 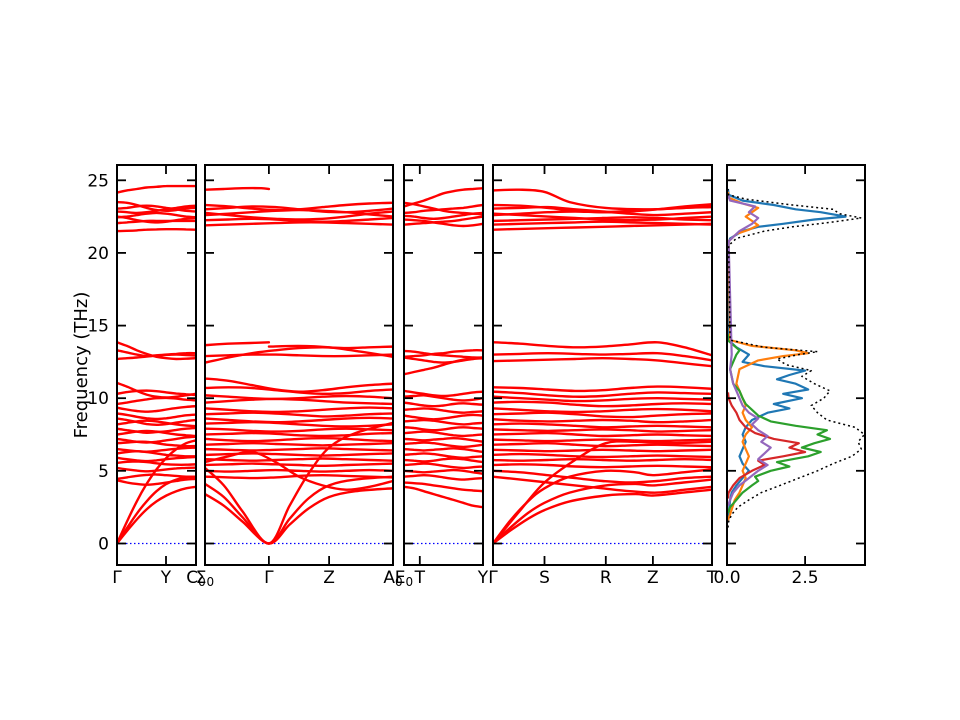 I want to click on x-tick-label: 0.0, so click(x=726, y=578).